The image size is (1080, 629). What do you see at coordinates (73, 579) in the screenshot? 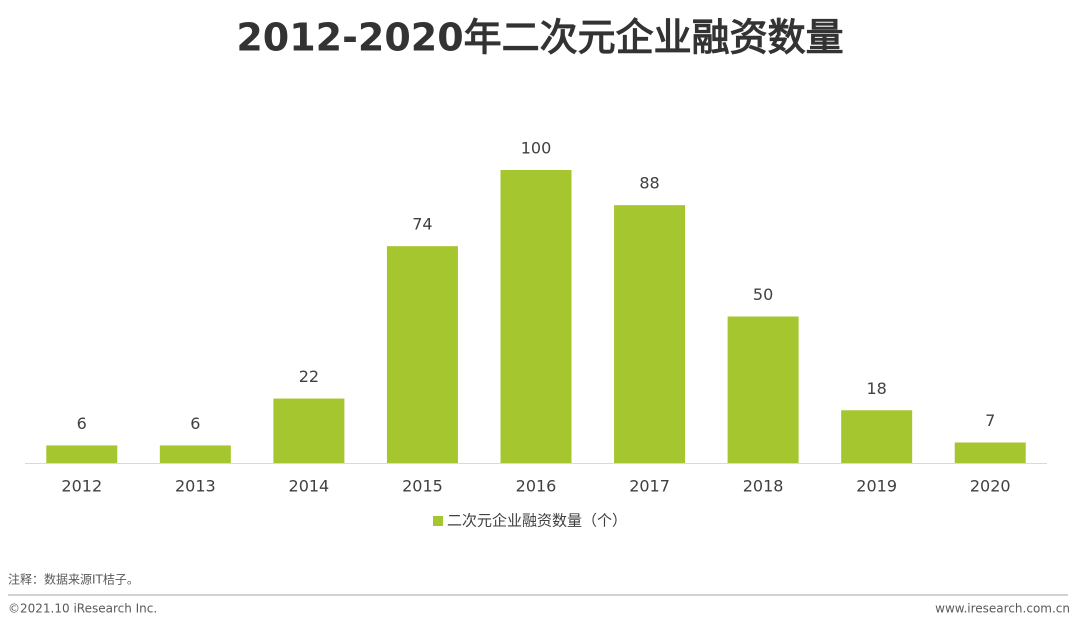
I see `note: 注释：数据来源IT桔子。` at bounding box center [73, 579].